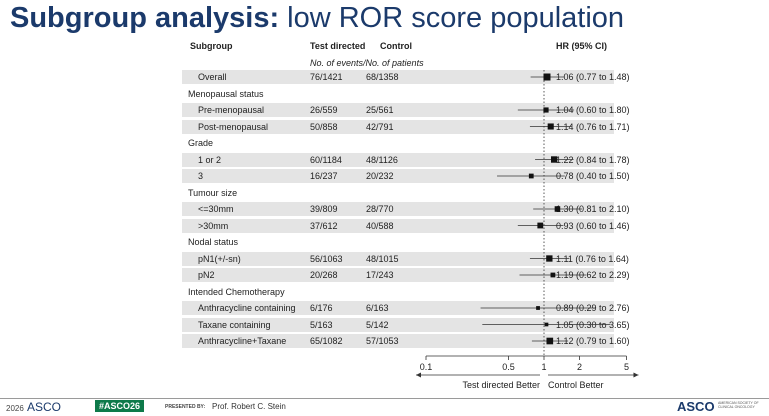 Image resolution: width=769 pixels, height=416 pixels. What do you see at coordinates (576, 385) in the screenshot?
I see `control-better-label: Control Better` at bounding box center [576, 385].